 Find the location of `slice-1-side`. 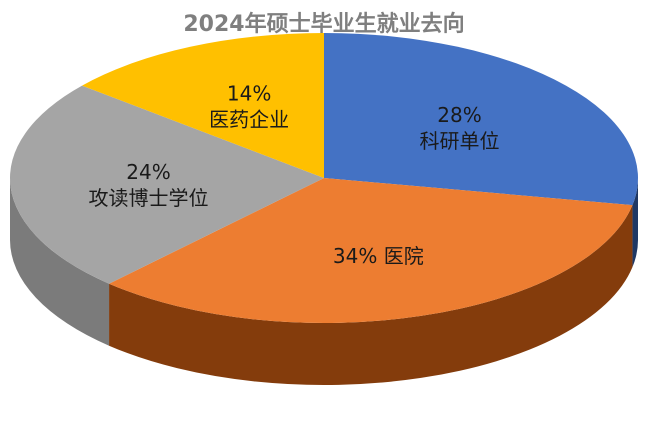

slice-1-side is located at coordinates (635, 223).